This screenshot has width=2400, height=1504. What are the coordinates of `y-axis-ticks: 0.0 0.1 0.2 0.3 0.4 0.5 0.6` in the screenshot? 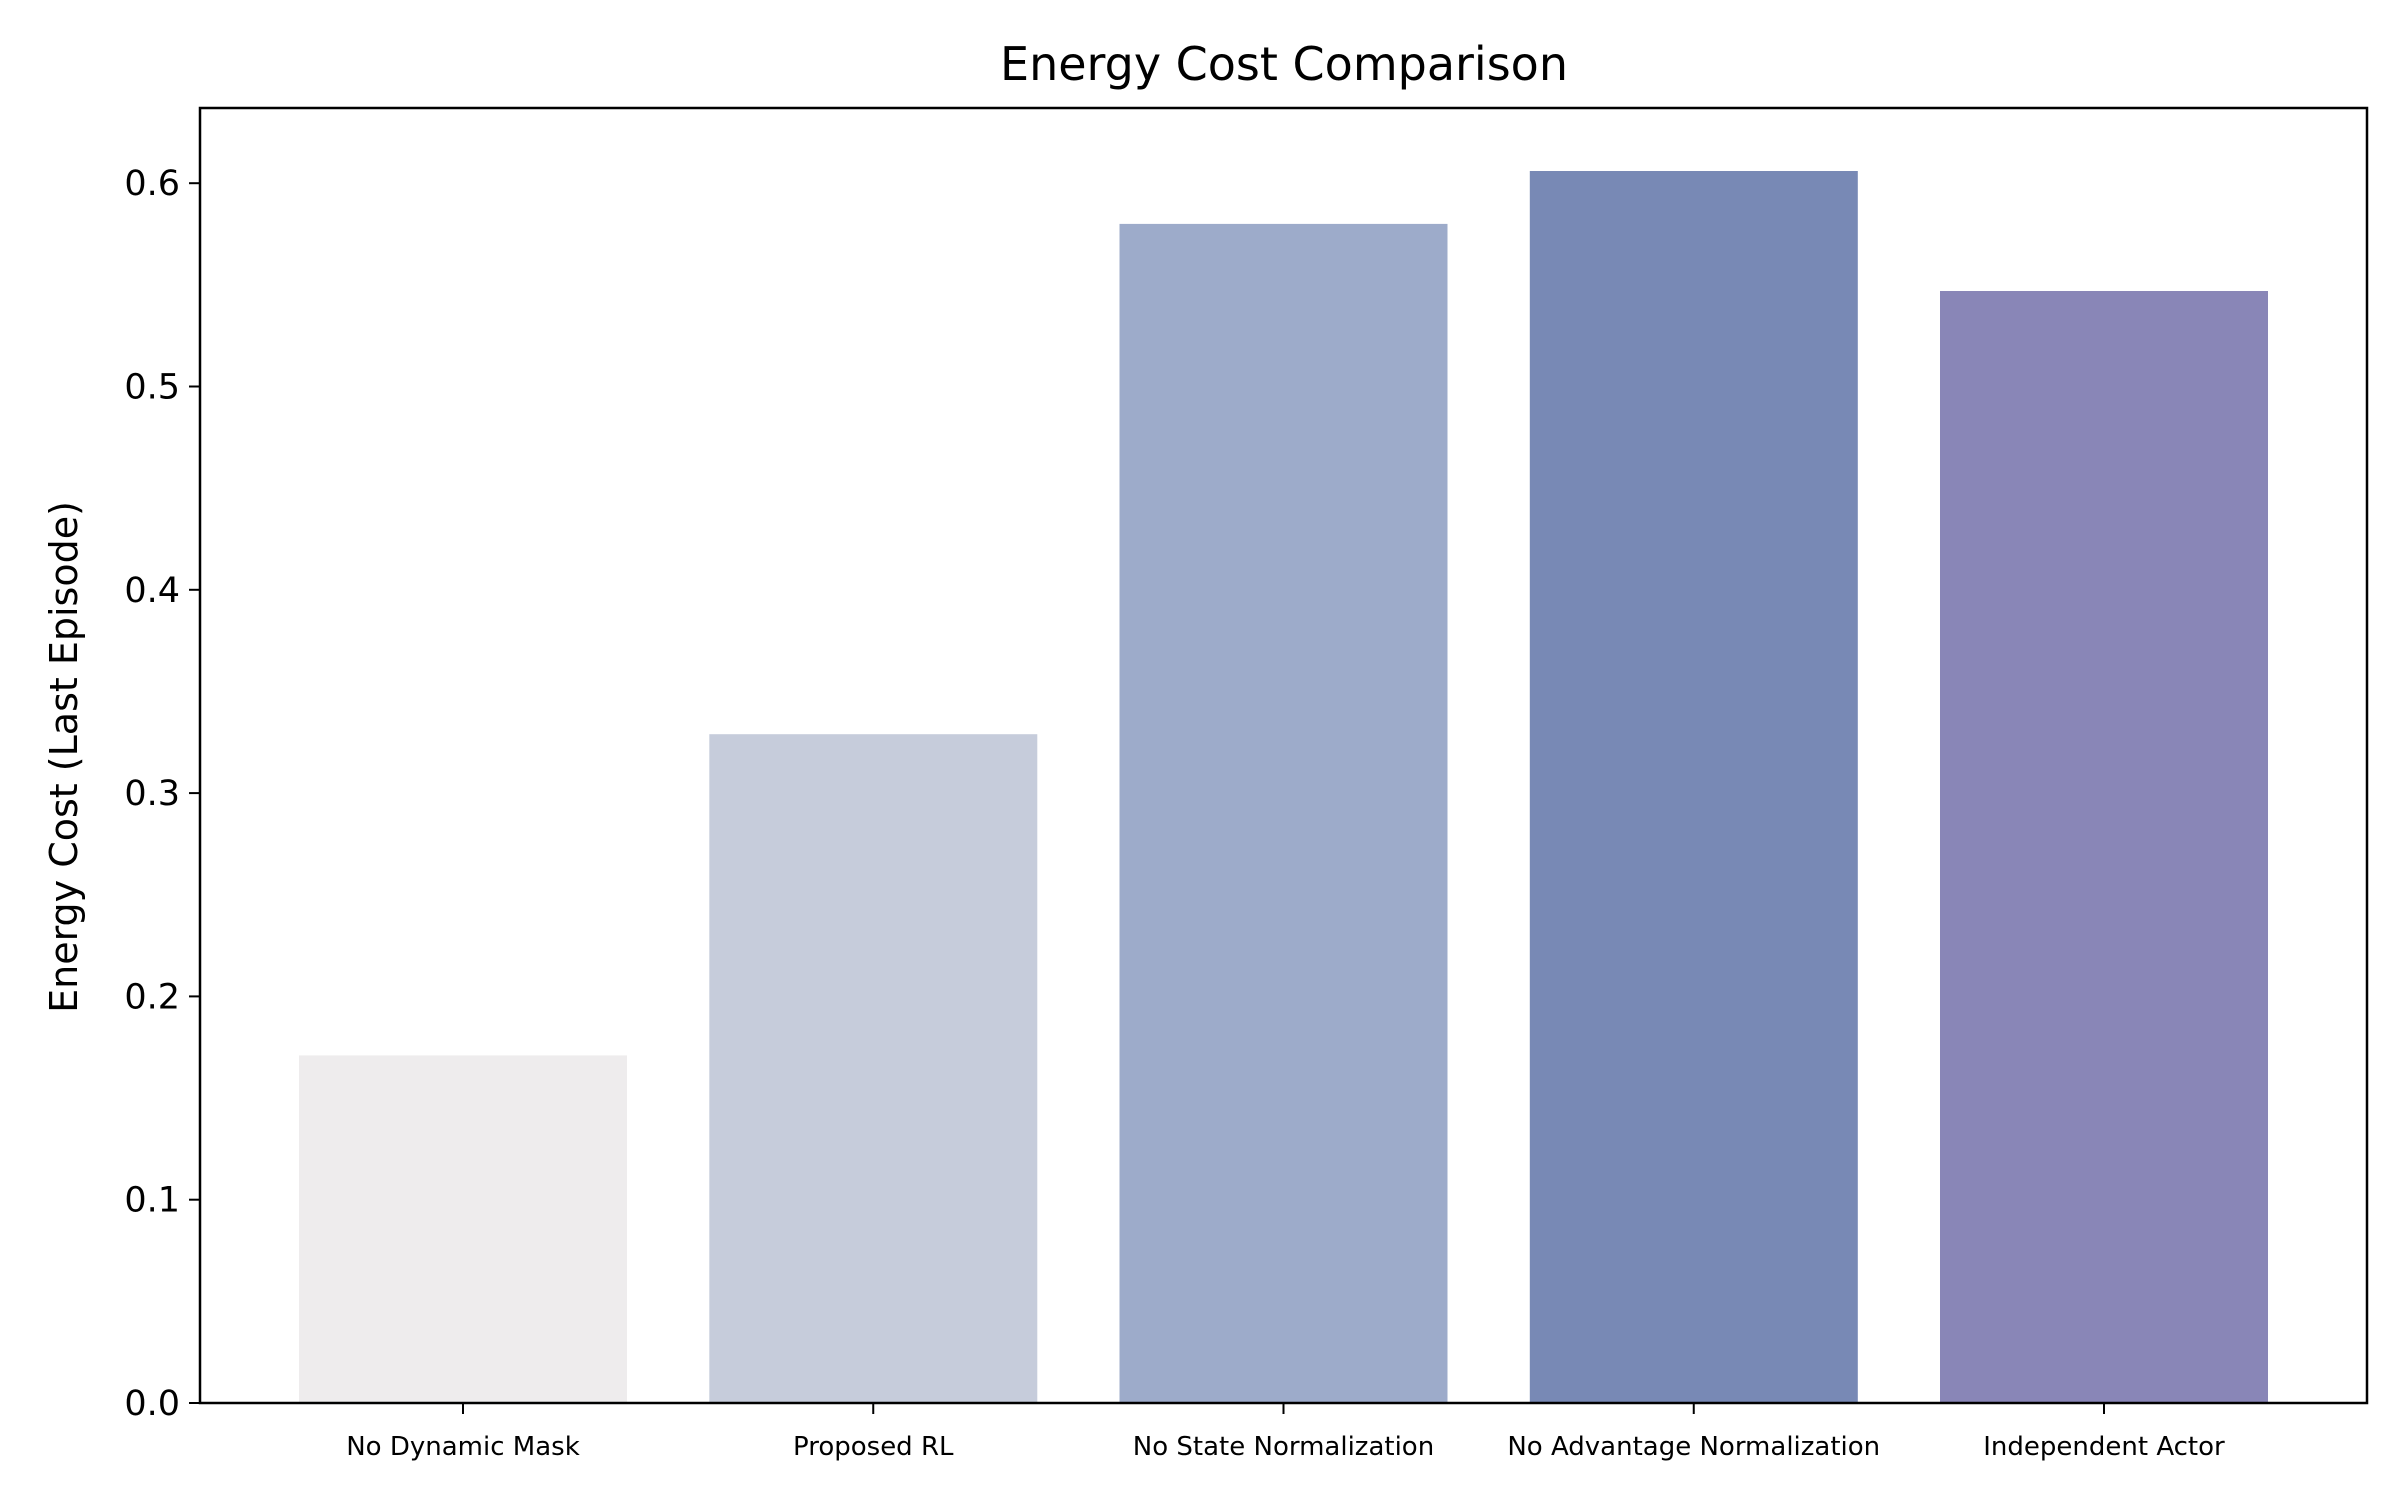 It's located at (162, 794).